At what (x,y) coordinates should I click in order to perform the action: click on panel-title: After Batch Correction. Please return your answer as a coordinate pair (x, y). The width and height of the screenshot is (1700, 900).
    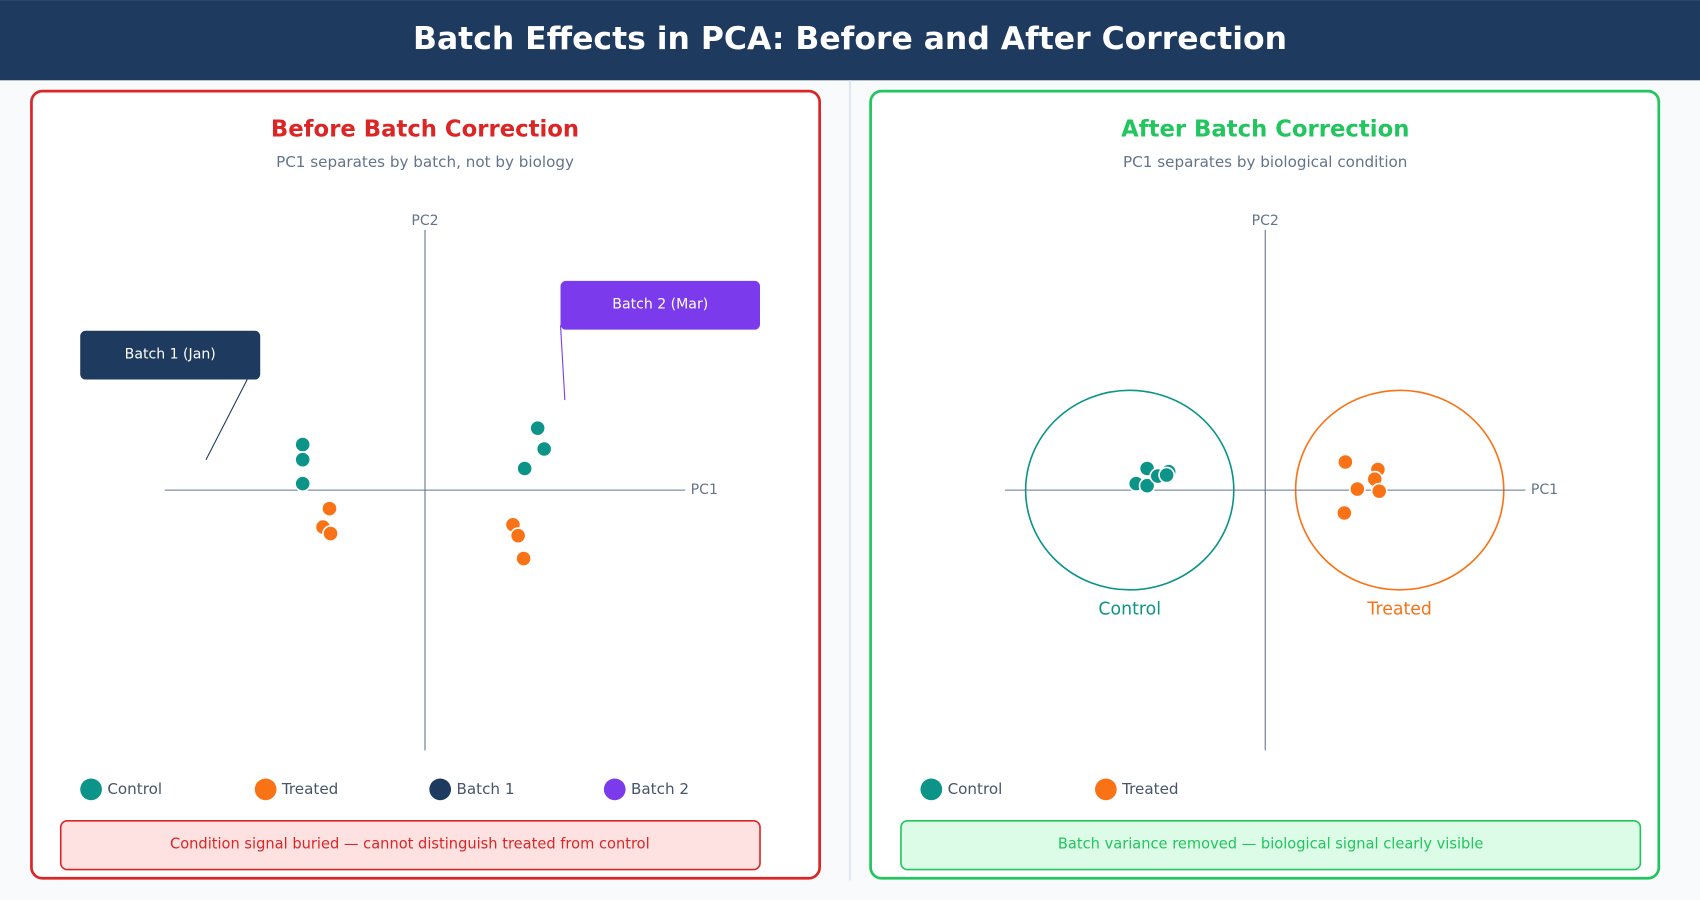
    Looking at the image, I should click on (1265, 130).